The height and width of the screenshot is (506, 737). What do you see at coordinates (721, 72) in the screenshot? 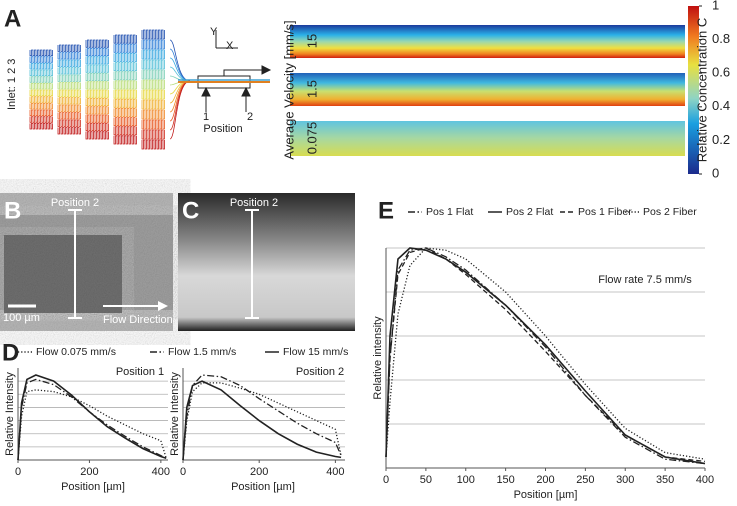
I see `colorbar-tick-label: 0.6` at bounding box center [721, 72].